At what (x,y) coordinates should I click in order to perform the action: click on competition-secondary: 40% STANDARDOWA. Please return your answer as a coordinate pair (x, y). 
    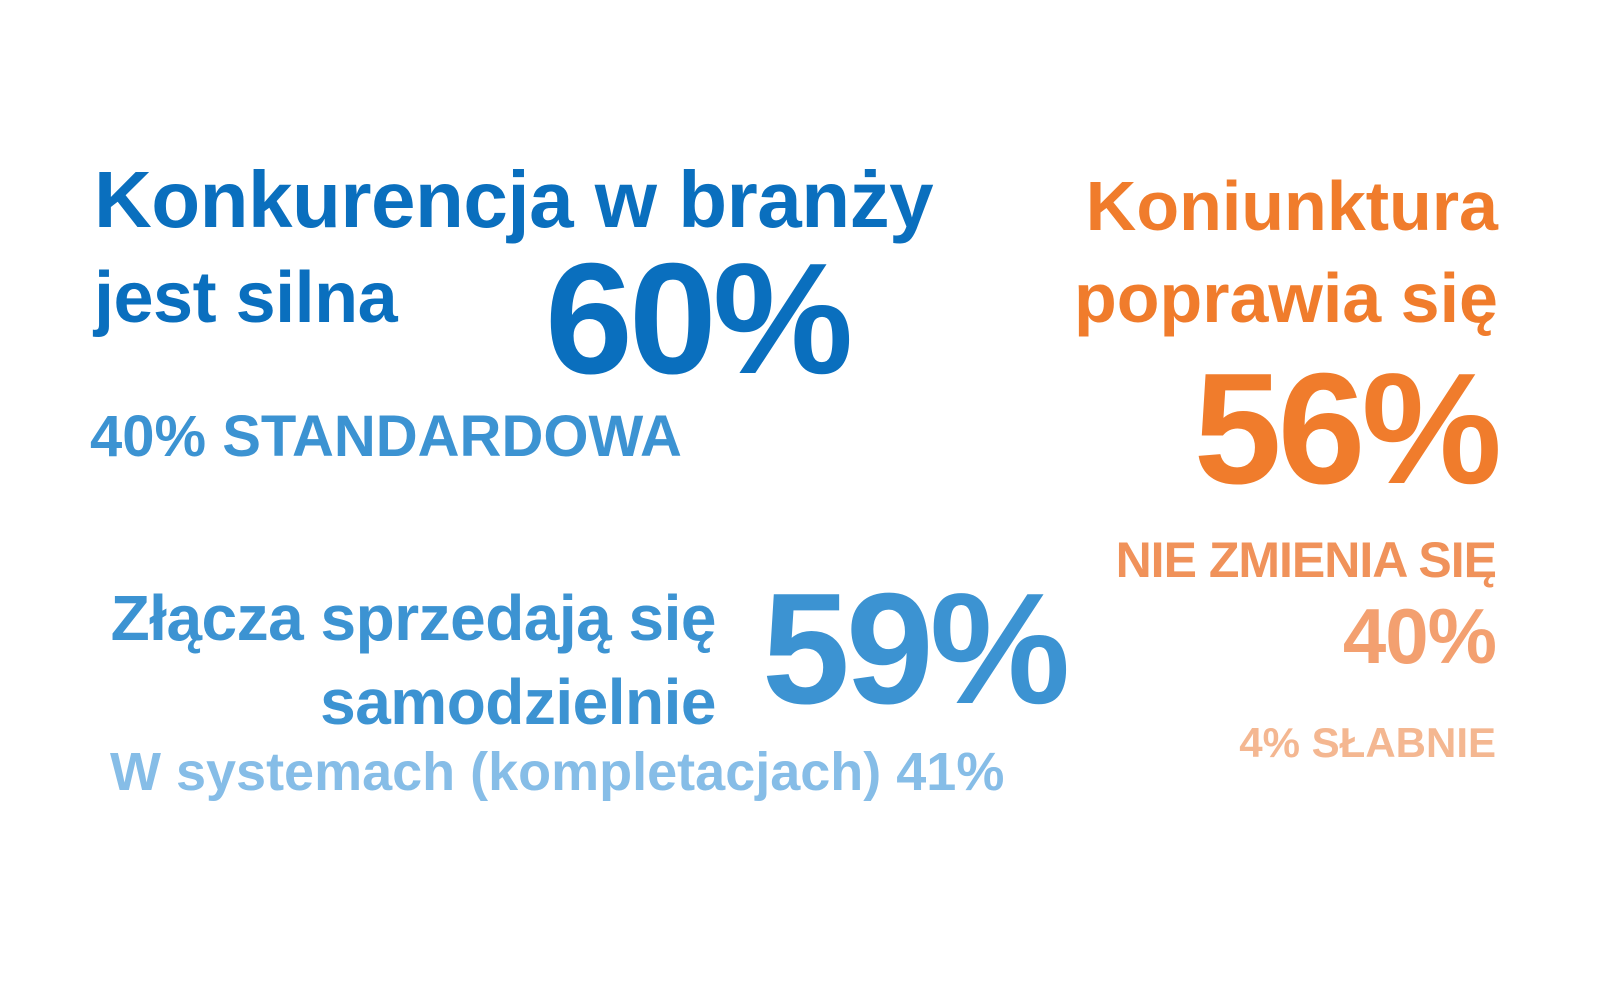
    Looking at the image, I should click on (386, 436).